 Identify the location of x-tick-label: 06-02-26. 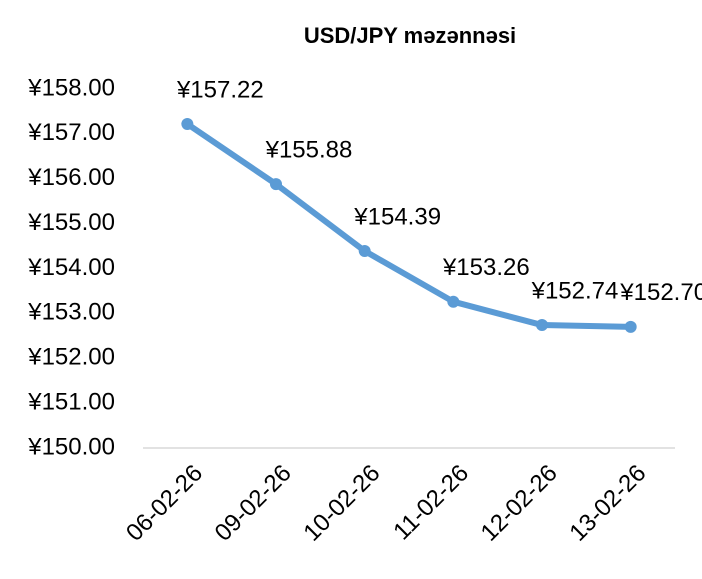
(164, 503).